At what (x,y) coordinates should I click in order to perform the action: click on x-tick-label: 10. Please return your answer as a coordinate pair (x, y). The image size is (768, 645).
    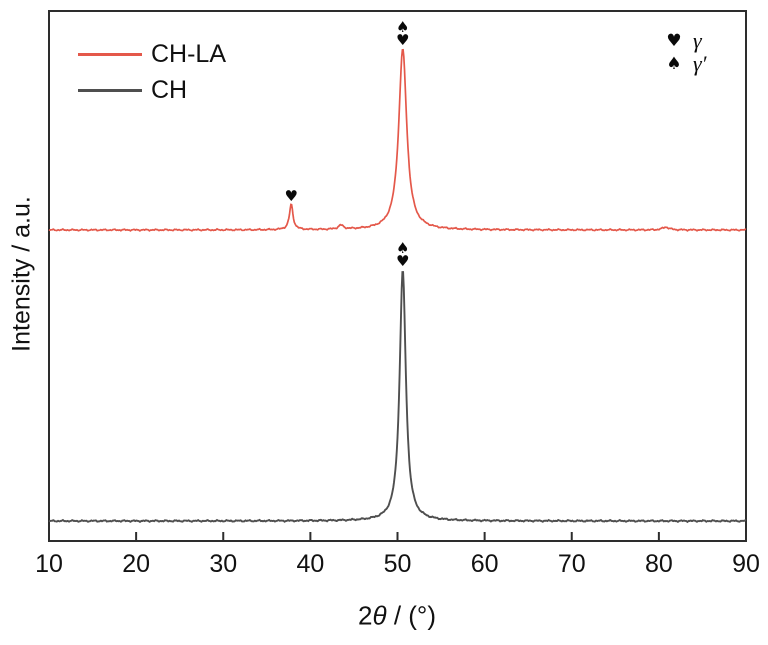
    Looking at the image, I should click on (49, 564).